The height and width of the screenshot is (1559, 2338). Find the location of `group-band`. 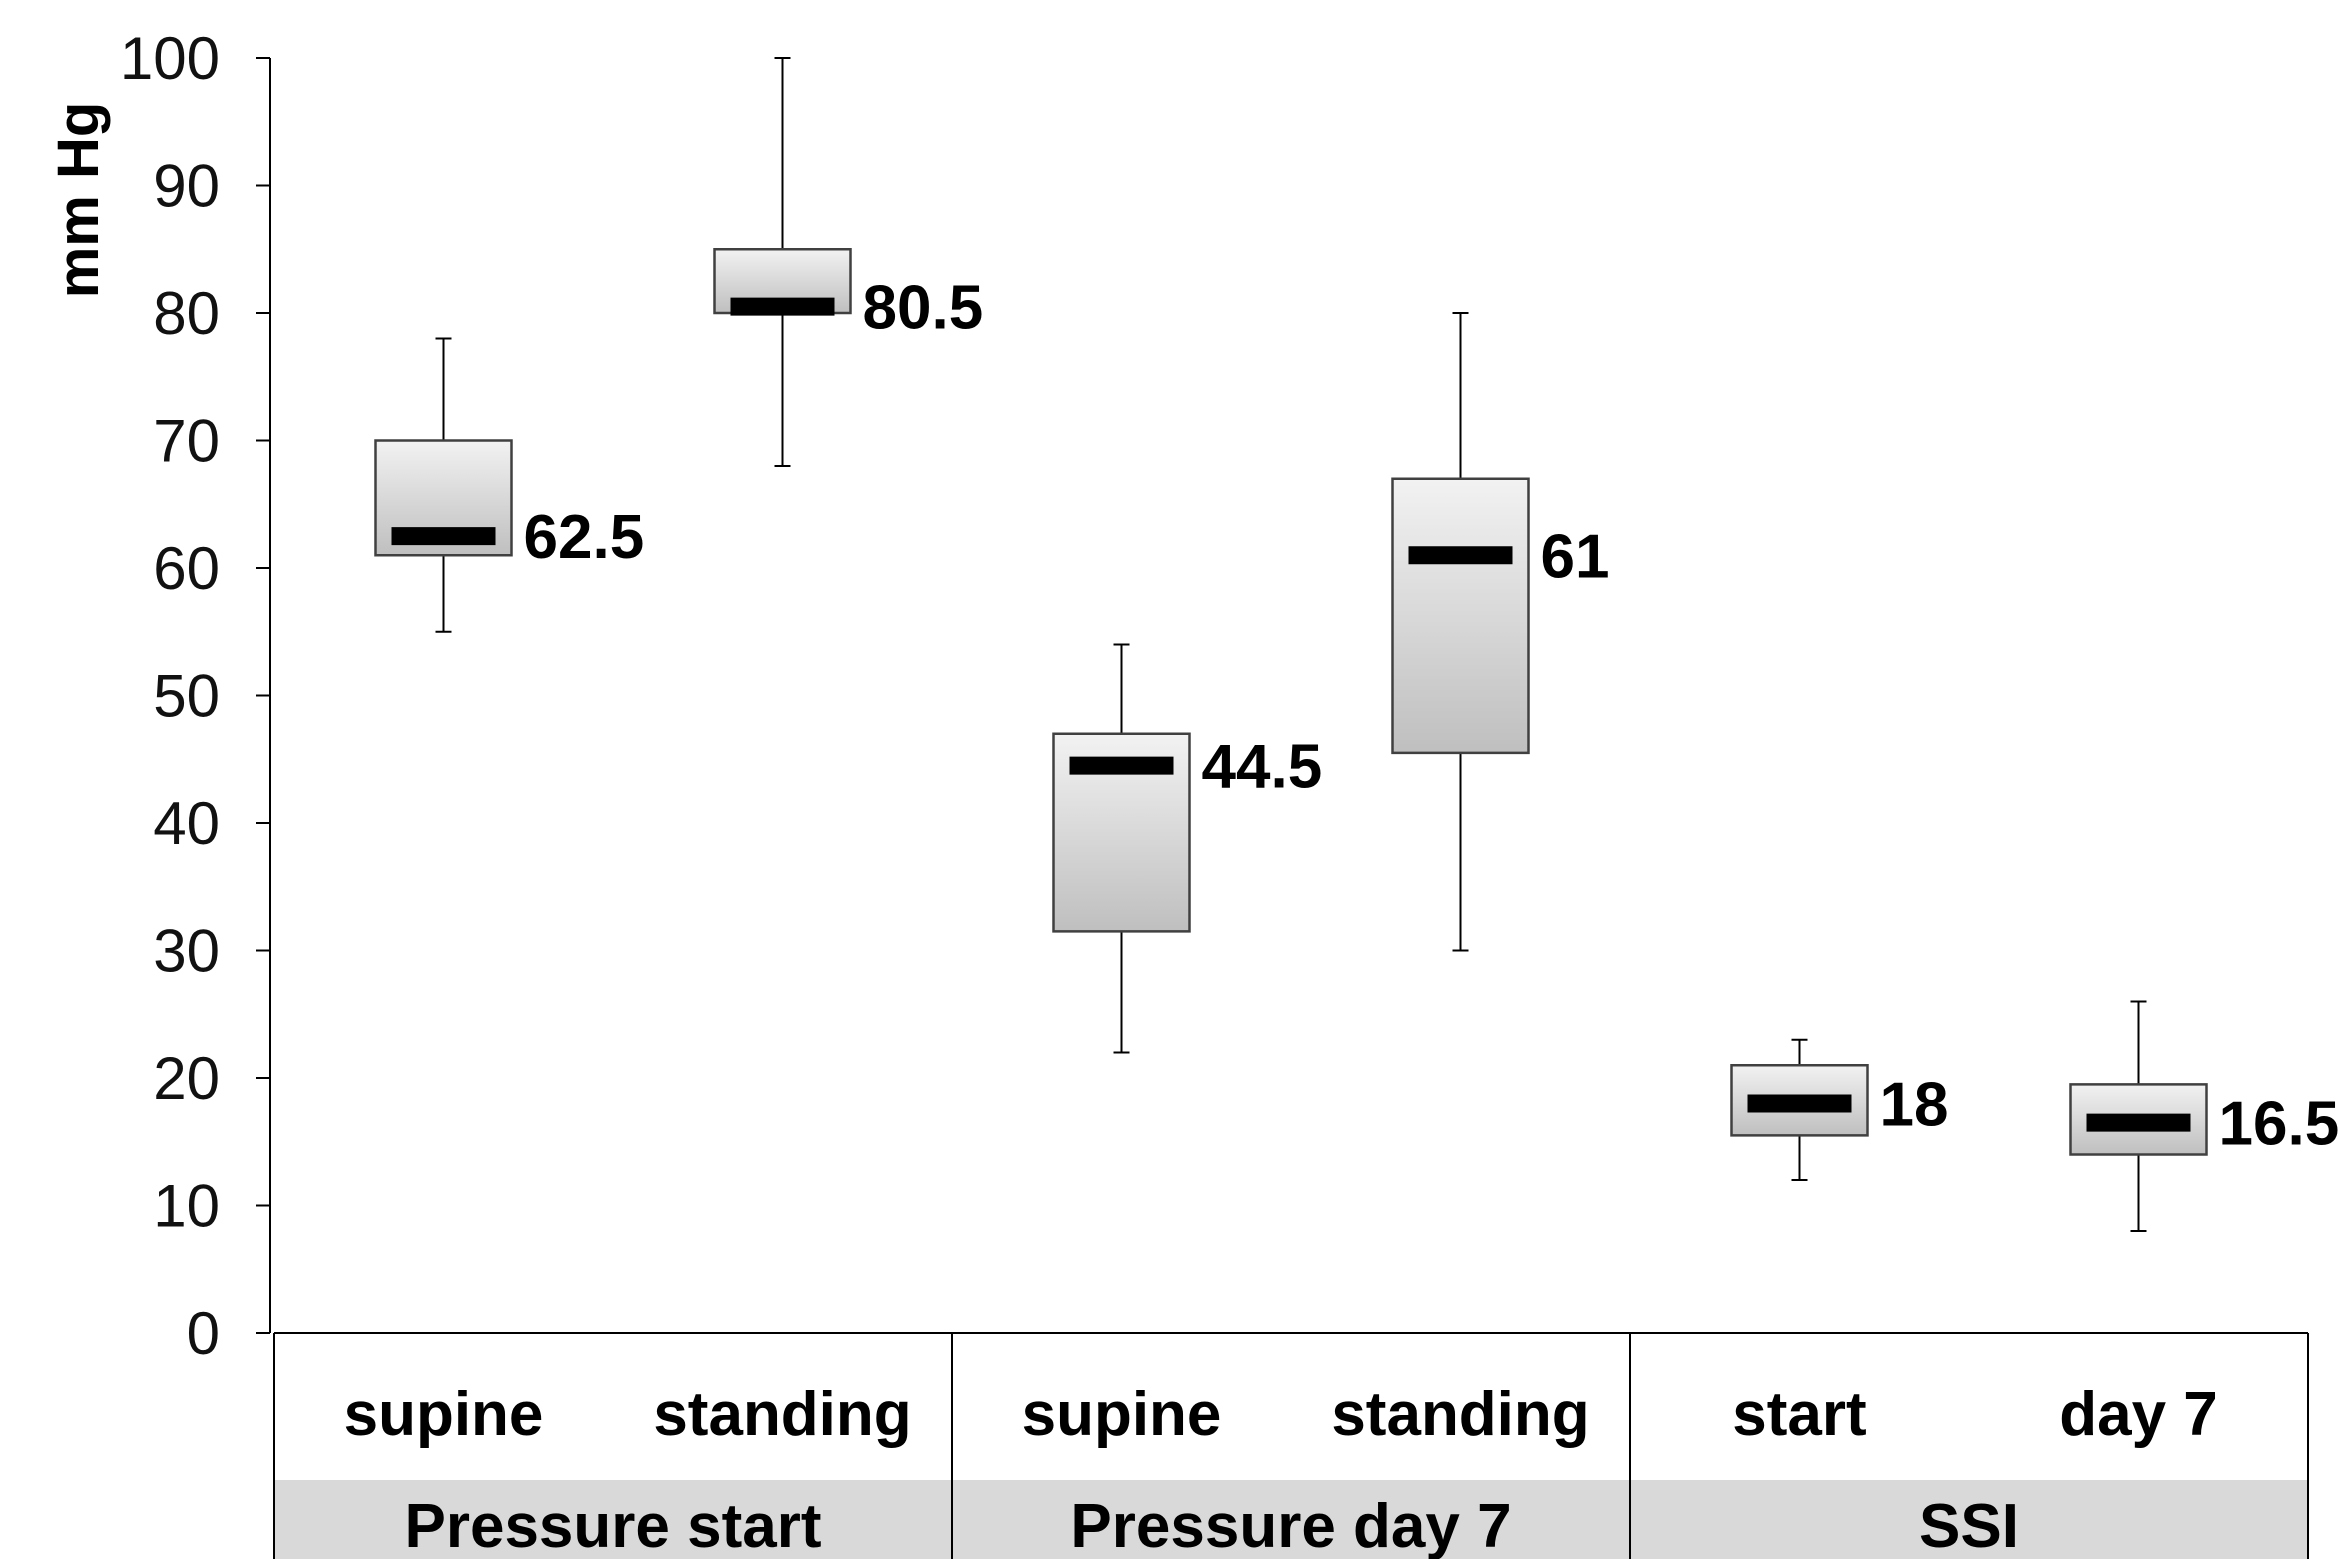

group-band is located at coordinates (1291, 1519).